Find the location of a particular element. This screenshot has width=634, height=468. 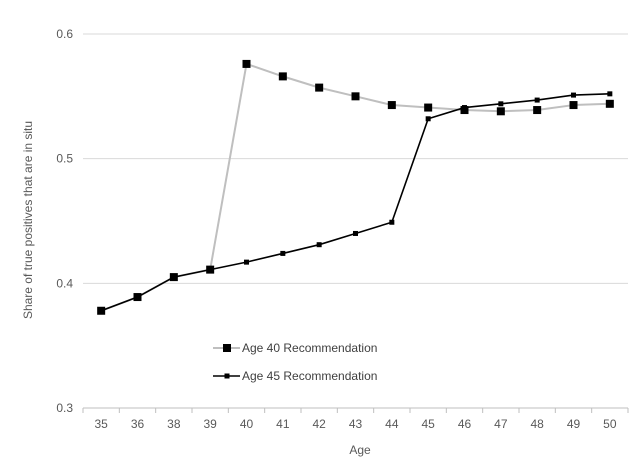

x-tick-label: 46 is located at coordinates (465, 424).